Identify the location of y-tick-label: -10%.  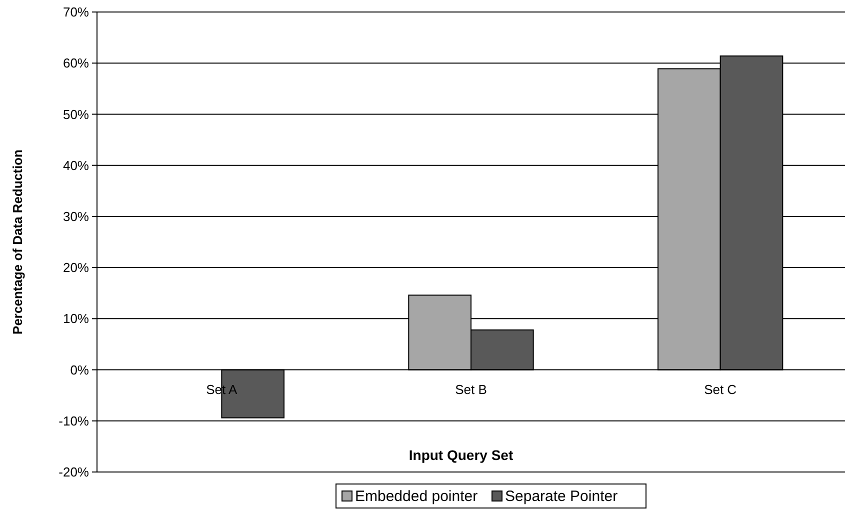
(74, 420).